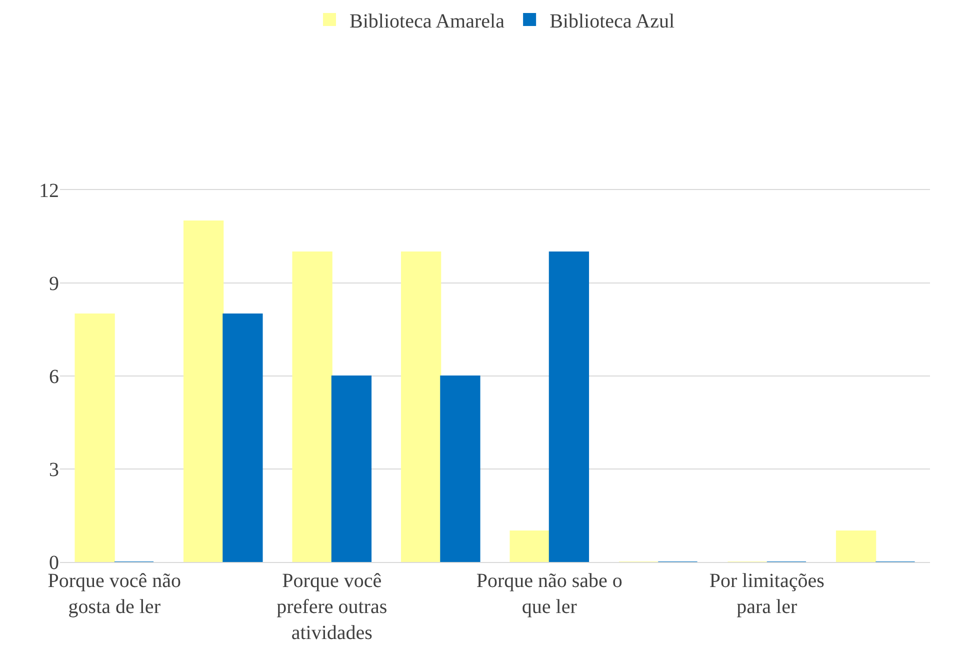 The image size is (970, 662). What do you see at coordinates (54, 377) in the screenshot?
I see `y-tick-label: 6` at bounding box center [54, 377].